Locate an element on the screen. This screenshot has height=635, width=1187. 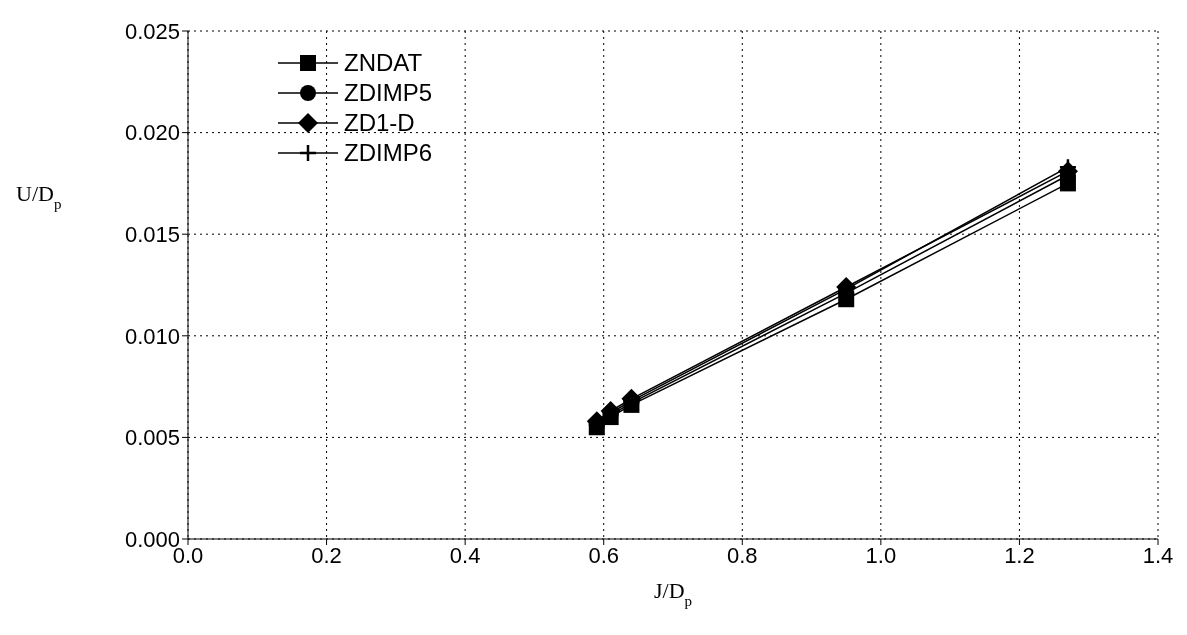
y-tick-label: 0.005 is located at coordinates (152, 438).